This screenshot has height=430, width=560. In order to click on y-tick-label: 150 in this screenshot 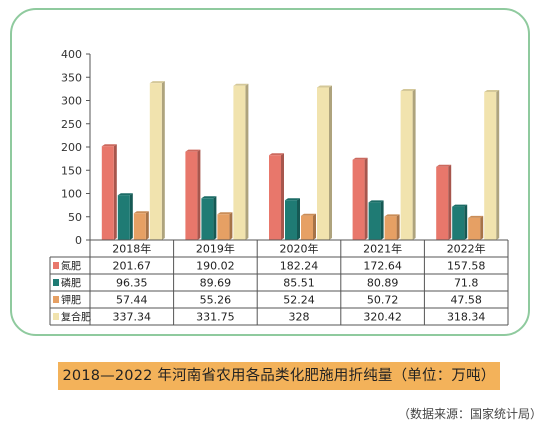, I will do `click(71, 170)`.